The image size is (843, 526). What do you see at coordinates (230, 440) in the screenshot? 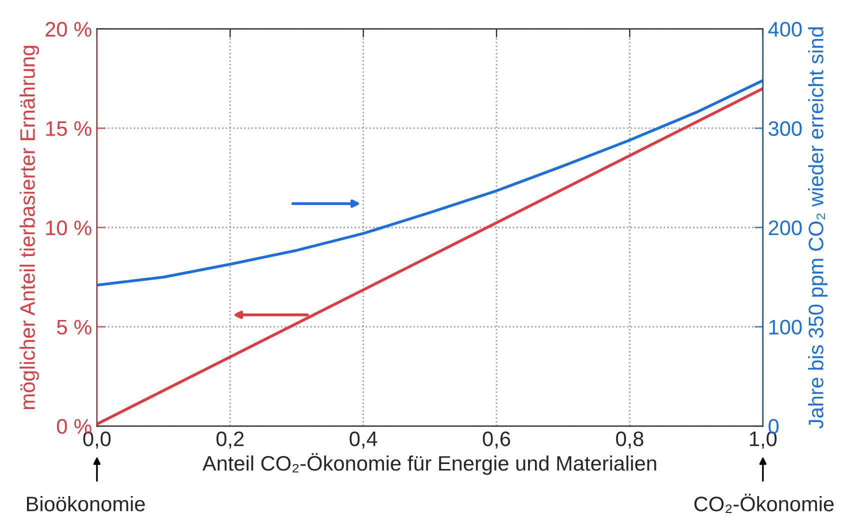
I see `x-tick-label: 0,2` at bounding box center [230, 440].